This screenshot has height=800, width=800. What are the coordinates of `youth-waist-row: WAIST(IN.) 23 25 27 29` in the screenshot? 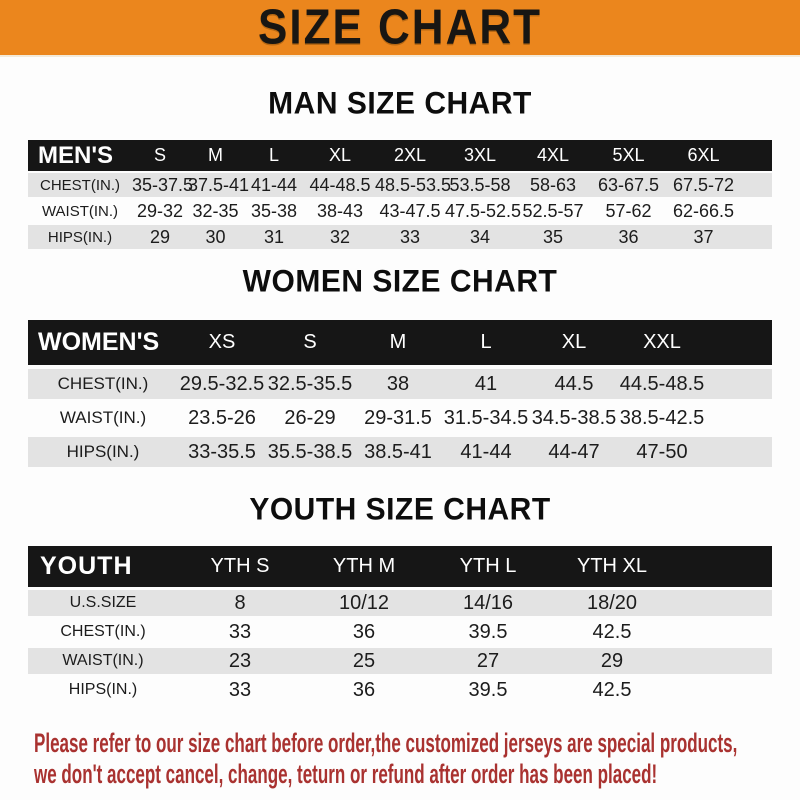 It's located at (400, 661).